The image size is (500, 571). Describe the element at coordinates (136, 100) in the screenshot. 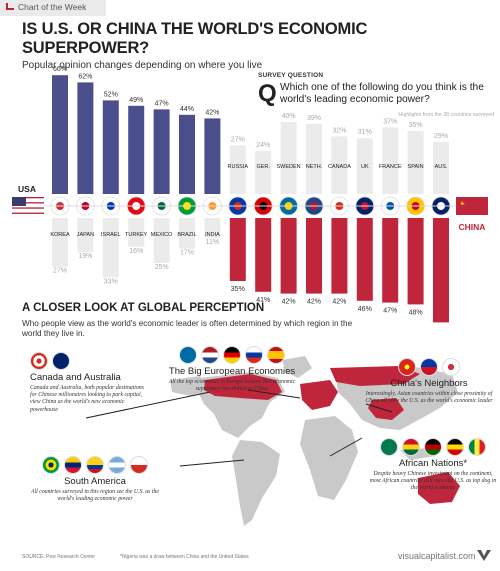

I see `usa-value-label: 49%` at that location.